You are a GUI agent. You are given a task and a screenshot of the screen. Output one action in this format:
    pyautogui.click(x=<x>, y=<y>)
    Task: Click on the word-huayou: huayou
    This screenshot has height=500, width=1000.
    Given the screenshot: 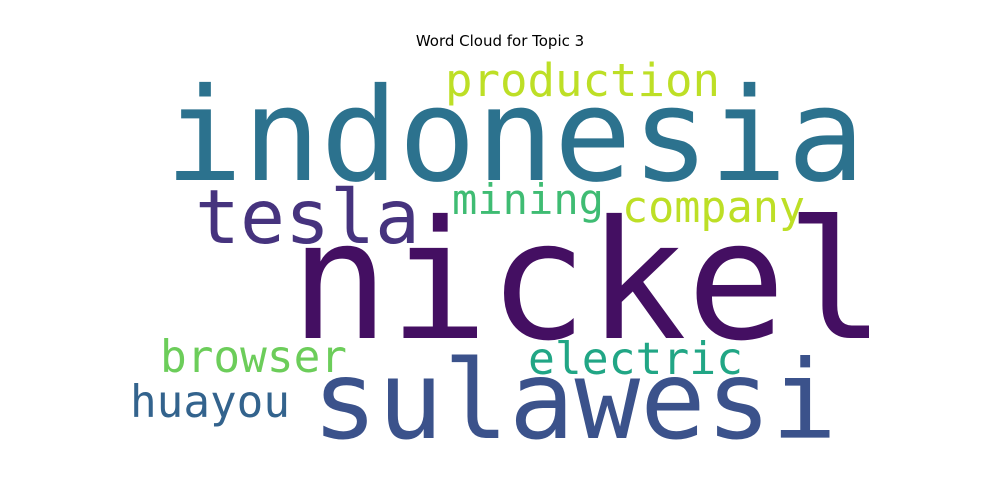 What is the action you would take?
    pyautogui.click(x=210, y=402)
    